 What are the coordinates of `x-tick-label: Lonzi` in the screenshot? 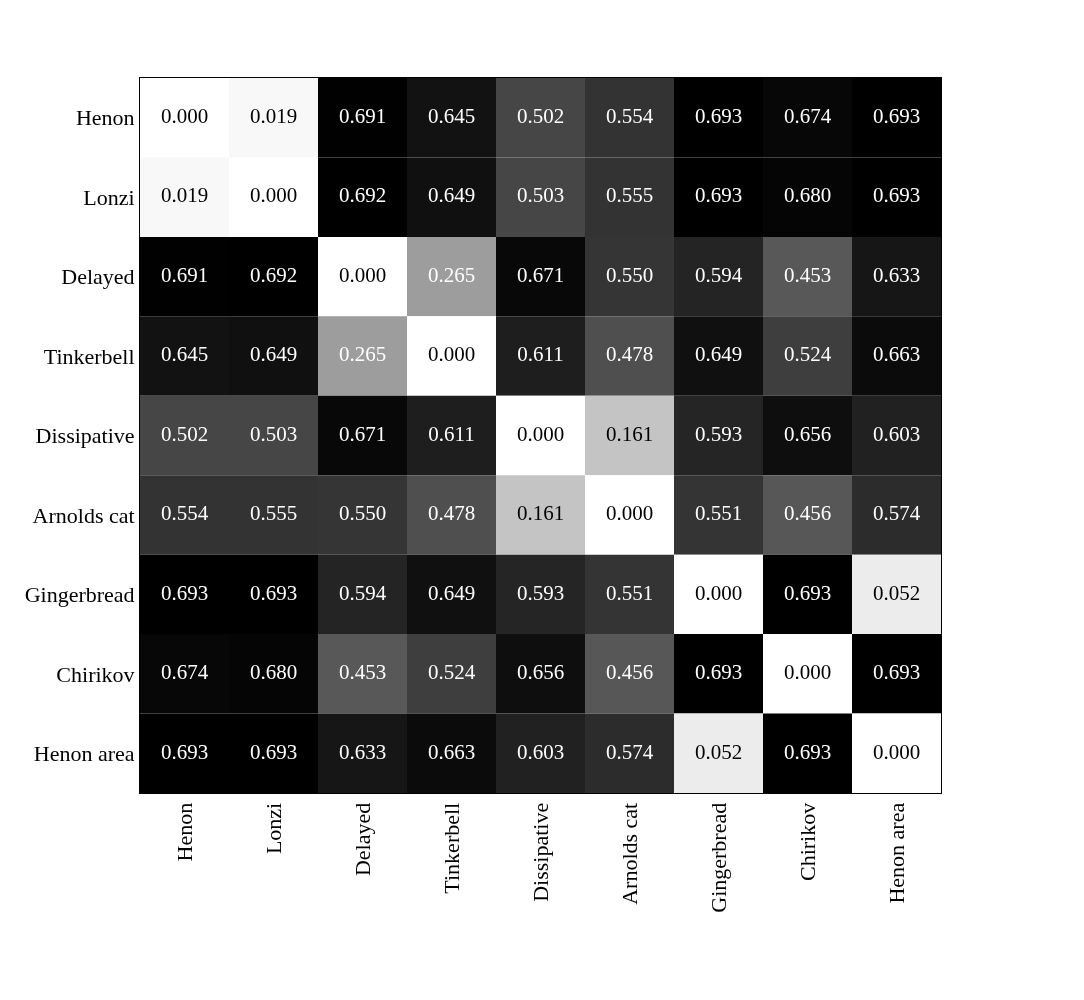 It's located at (273, 828).